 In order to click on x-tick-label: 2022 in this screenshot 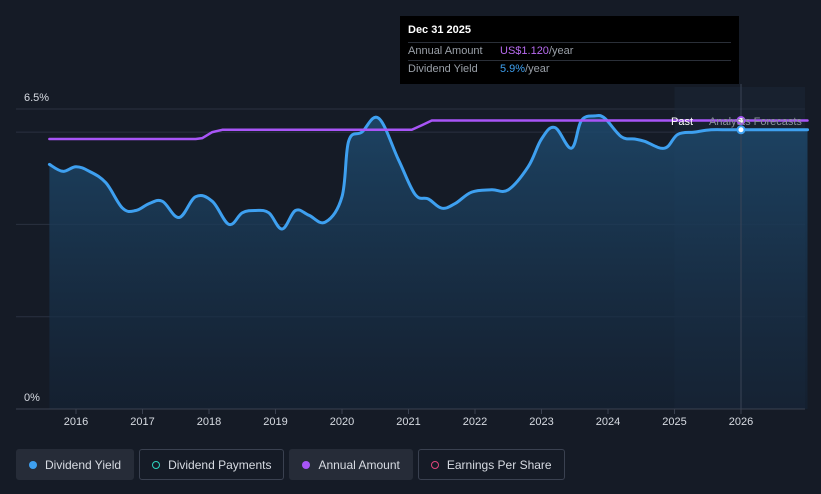, I will do `click(475, 422)`.